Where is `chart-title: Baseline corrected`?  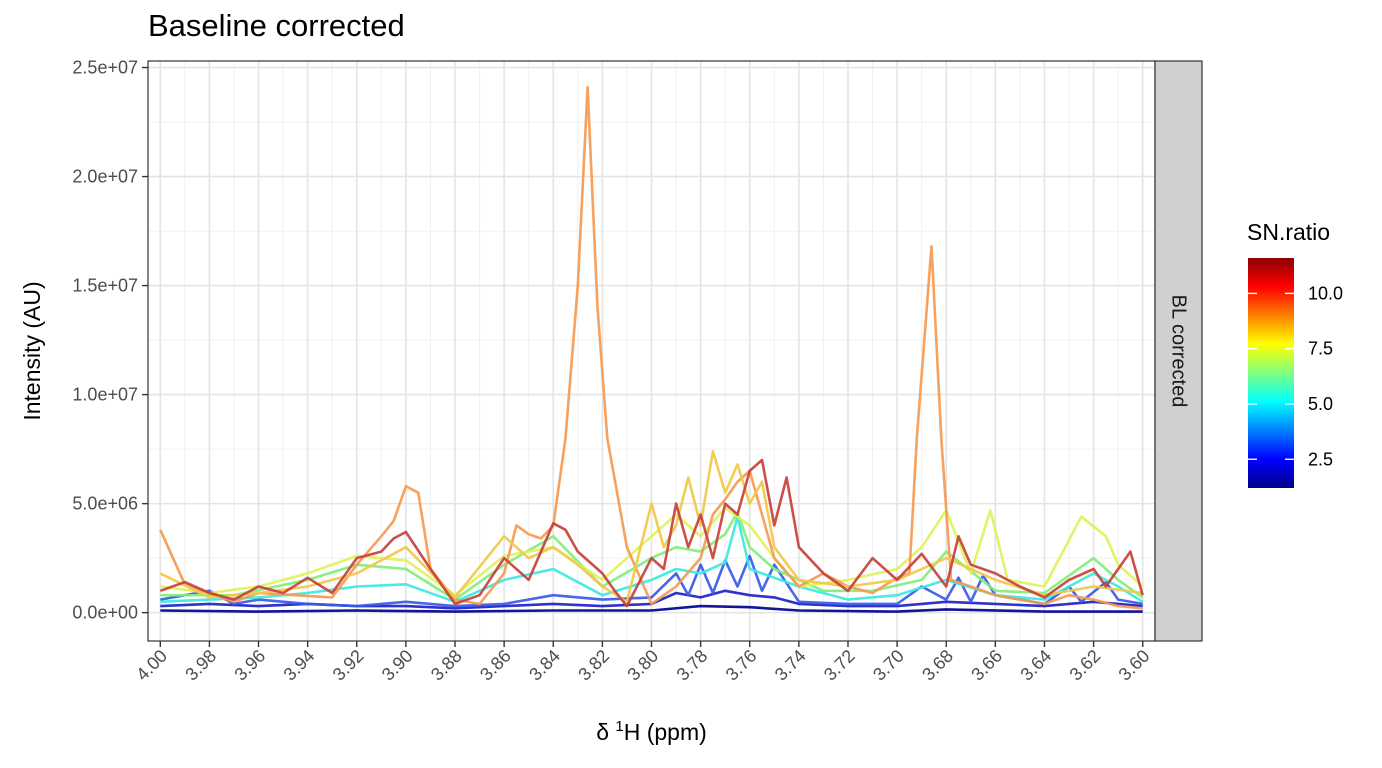
chart-title: Baseline corrected is located at coordinates (276, 25).